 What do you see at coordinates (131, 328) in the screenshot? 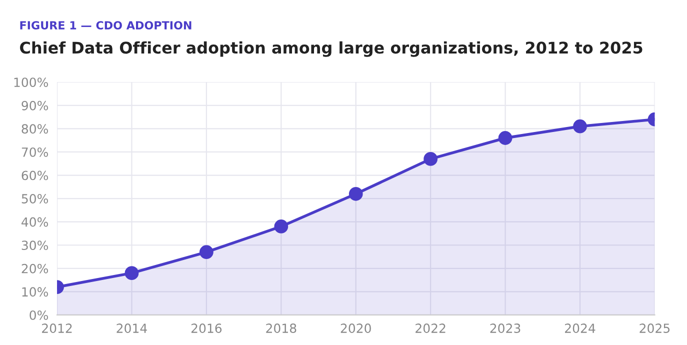
I see `x-tick-label: 2014` at bounding box center [131, 328].